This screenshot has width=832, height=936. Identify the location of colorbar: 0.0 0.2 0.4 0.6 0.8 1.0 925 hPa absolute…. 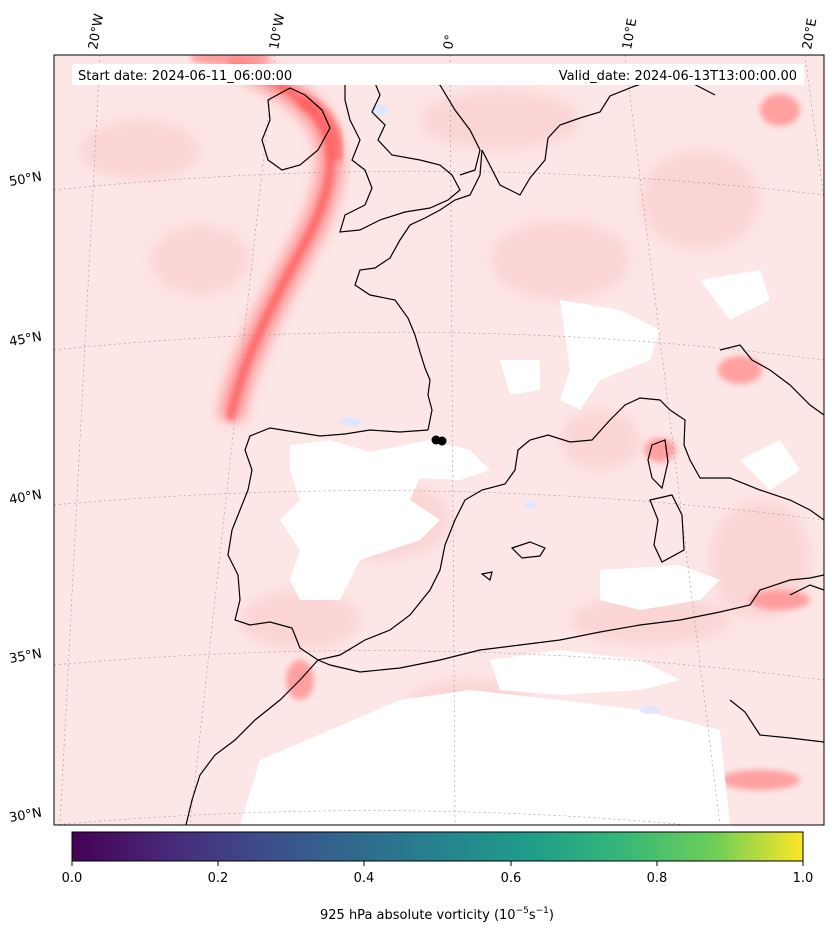
(438, 877).